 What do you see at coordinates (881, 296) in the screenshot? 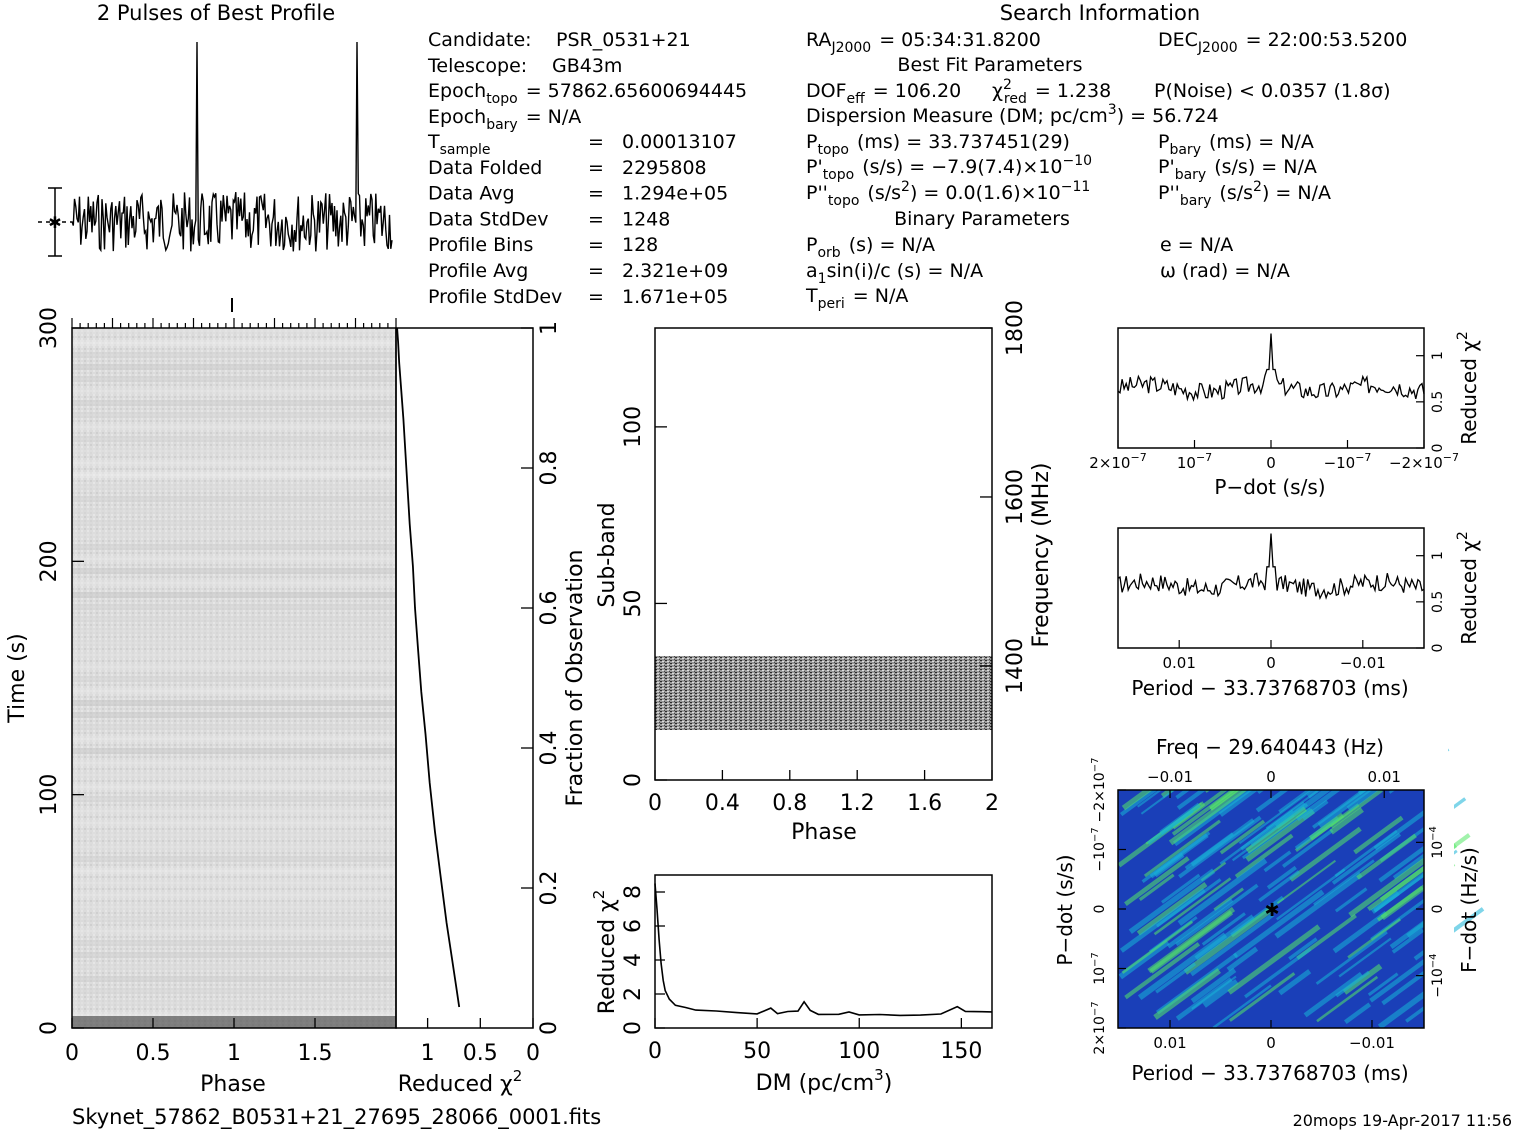
I see `tperi-value: = N/A` at bounding box center [881, 296].